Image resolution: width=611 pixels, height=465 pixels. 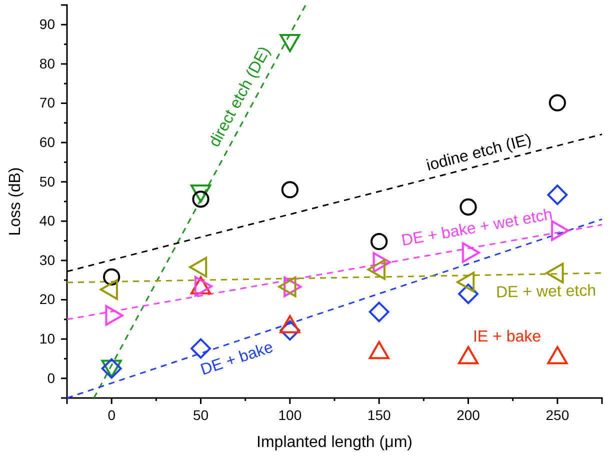 I want to click on x-tick-label: 150, so click(x=379, y=414).